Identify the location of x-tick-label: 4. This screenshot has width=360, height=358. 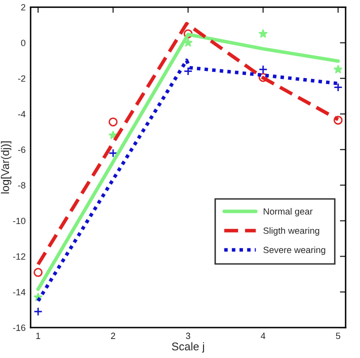
(263, 335).